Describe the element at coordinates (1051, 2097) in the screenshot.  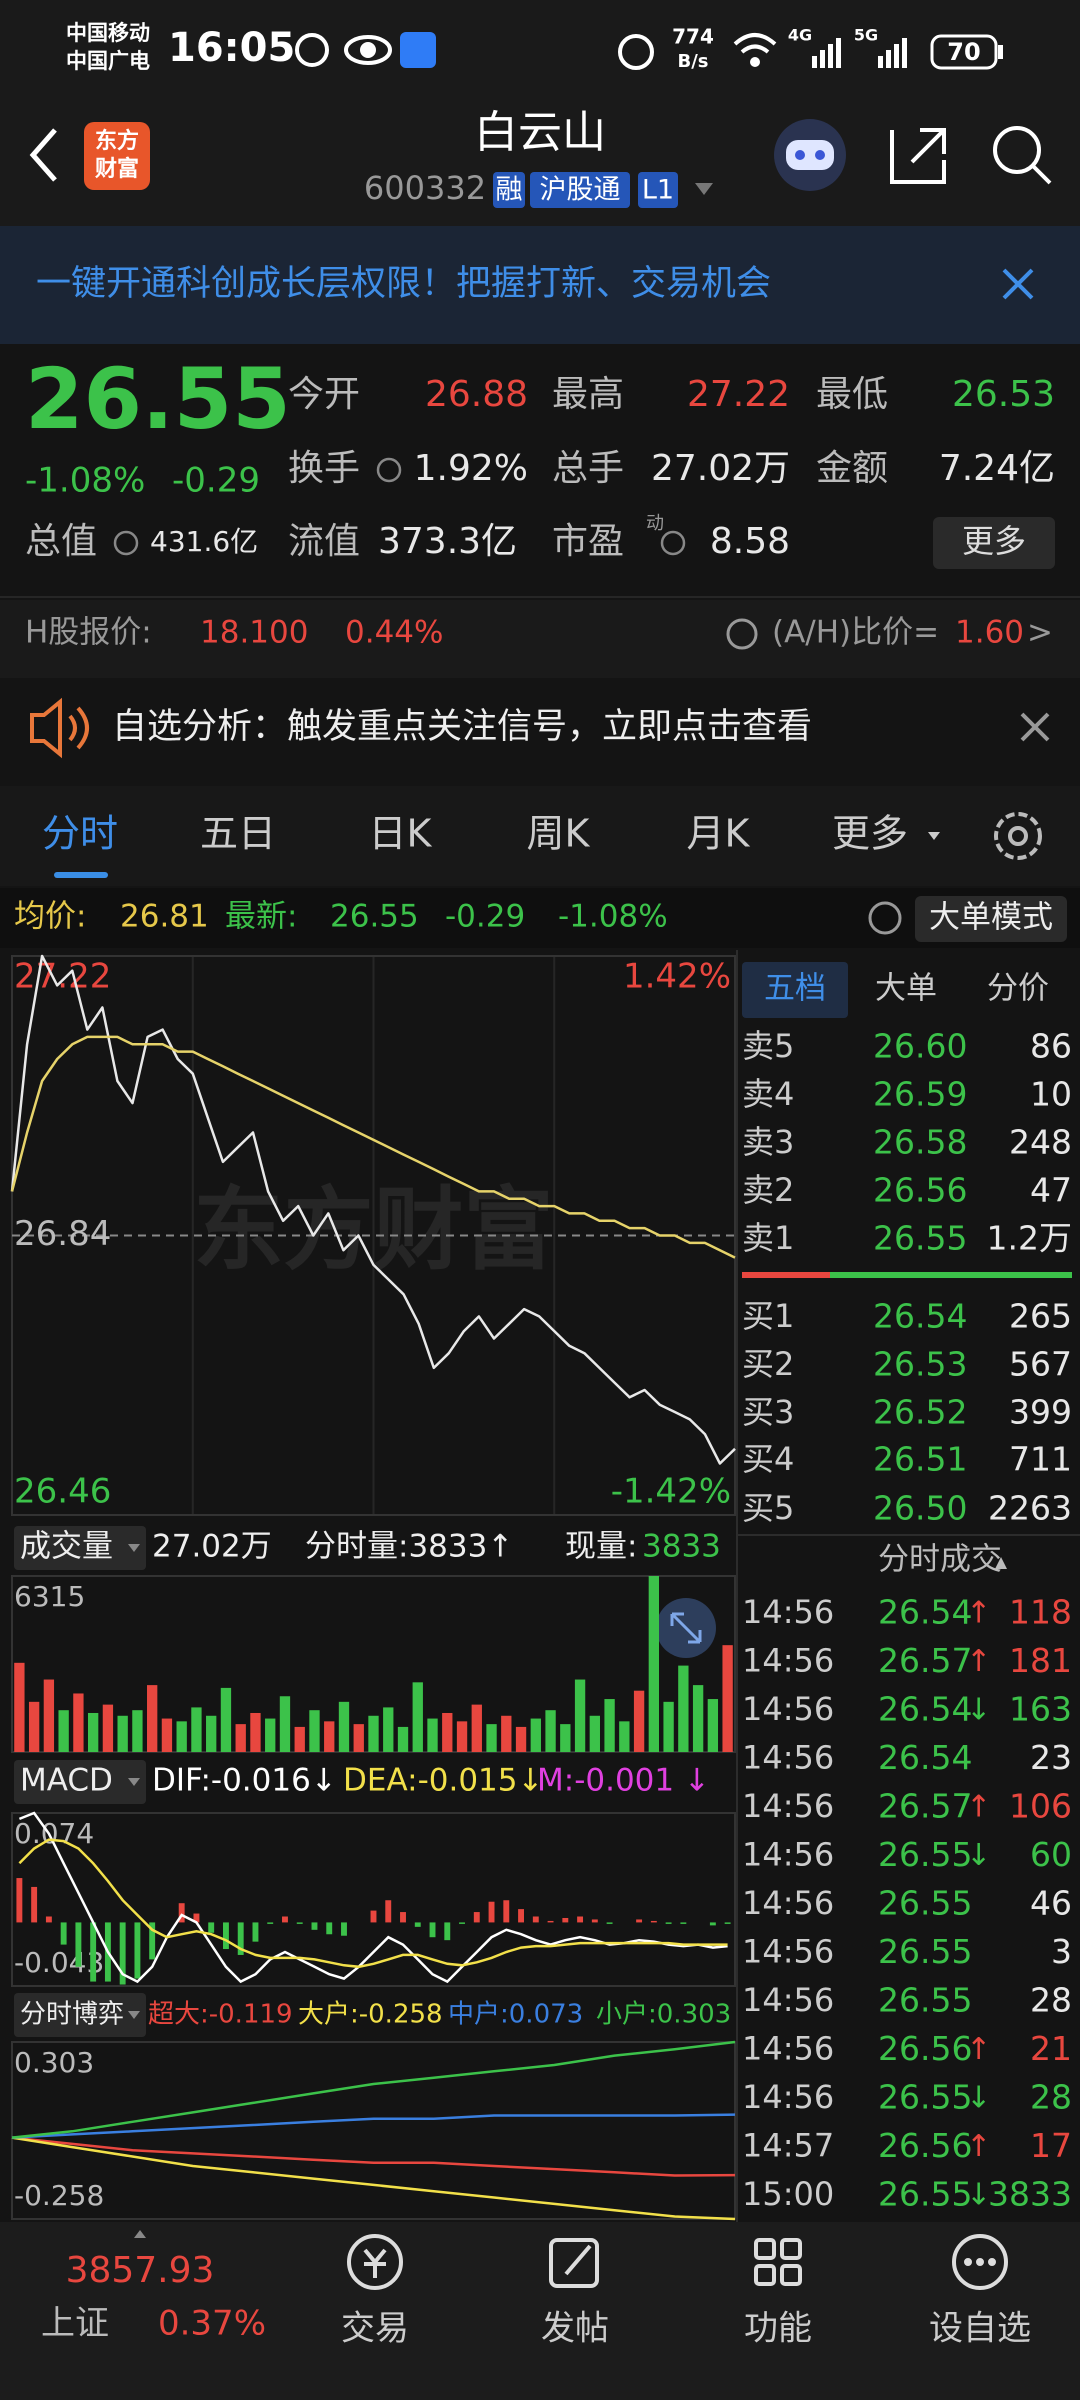
I see `trade-volume: 28` at that location.